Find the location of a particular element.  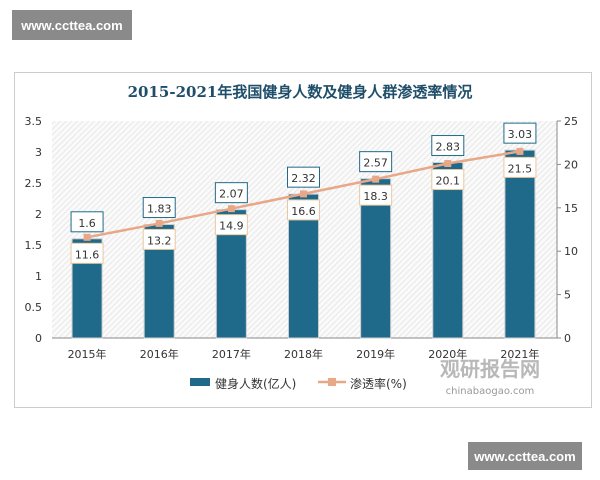

bar is located at coordinates (520, 244).